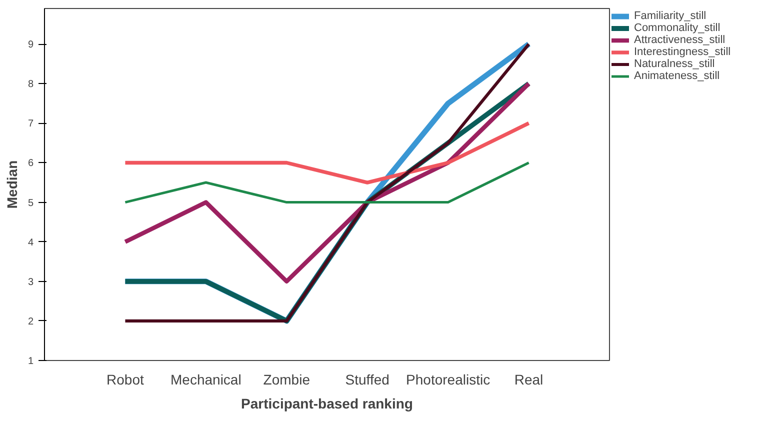 The width and height of the screenshot is (758, 434). What do you see at coordinates (31, 203) in the screenshot?
I see `y-tick-label: 5` at bounding box center [31, 203].